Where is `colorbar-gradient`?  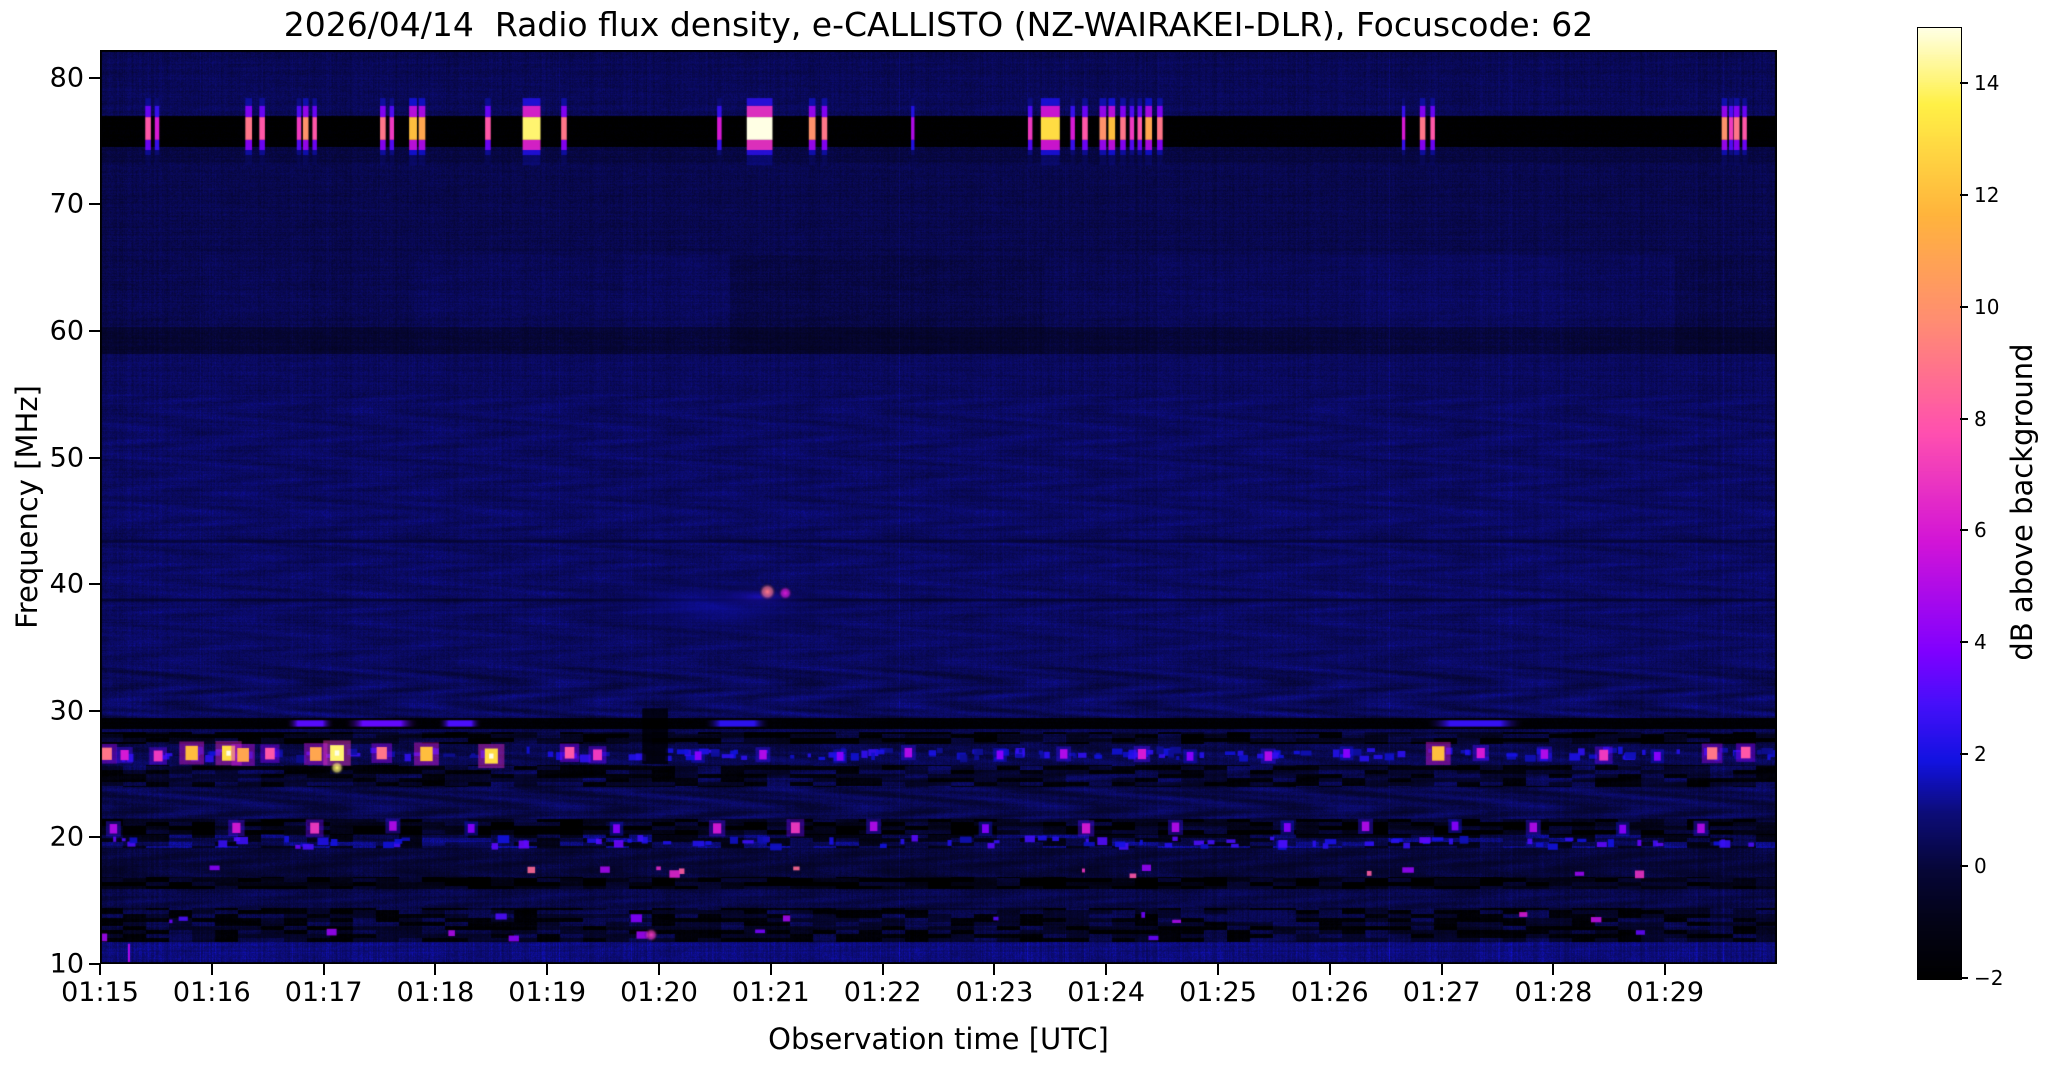
colorbar-gradient is located at coordinates (1939, 503).